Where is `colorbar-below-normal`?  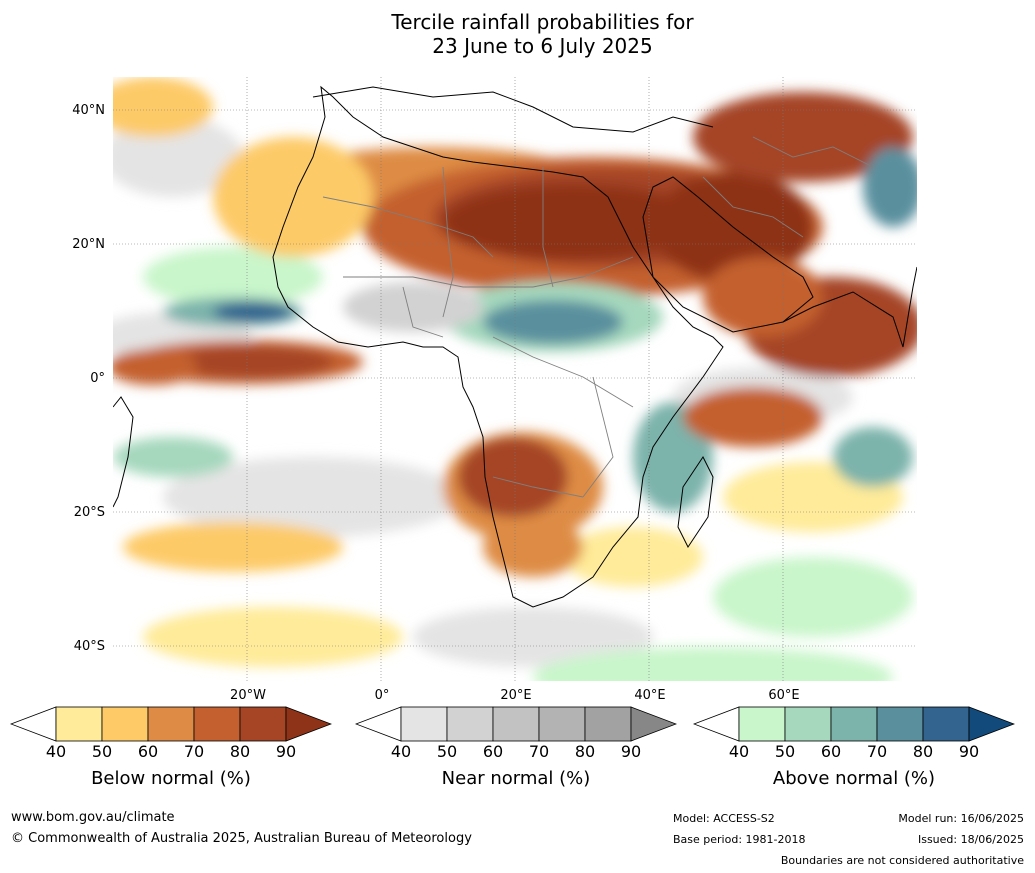
colorbar-below-normal is located at coordinates (171, 726).